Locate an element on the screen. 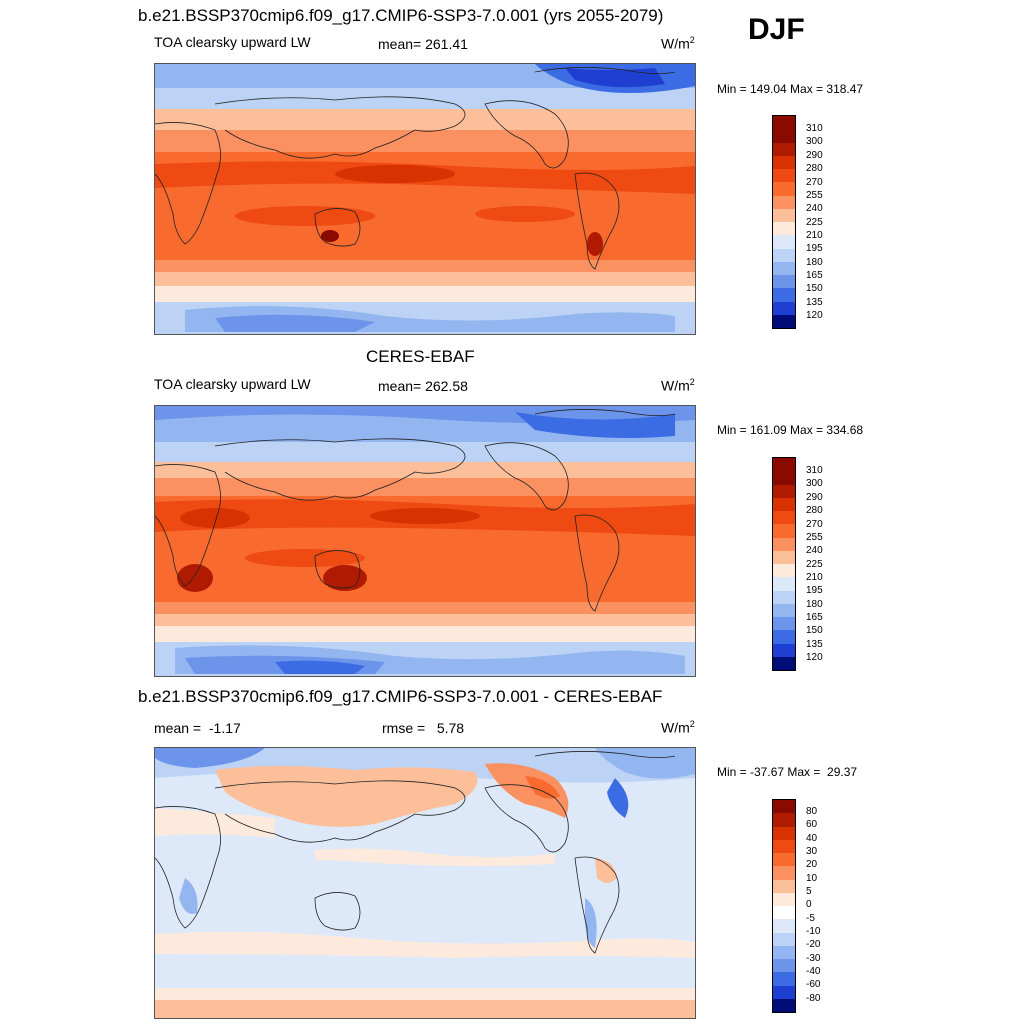  colorbar-tick-label: -5 is located at coordinates (810, 918).